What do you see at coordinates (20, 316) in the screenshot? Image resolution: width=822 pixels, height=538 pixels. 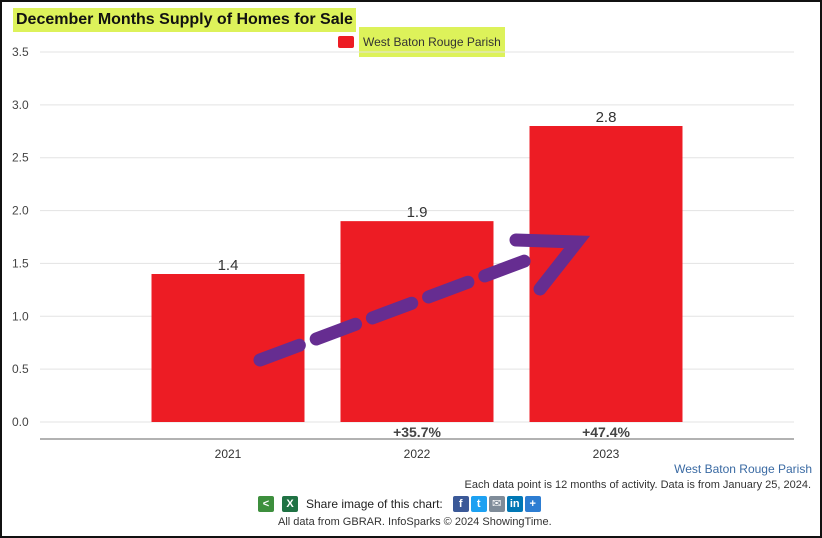 I see `y-tick-label: 1.0` at bounding box center [20, 316].